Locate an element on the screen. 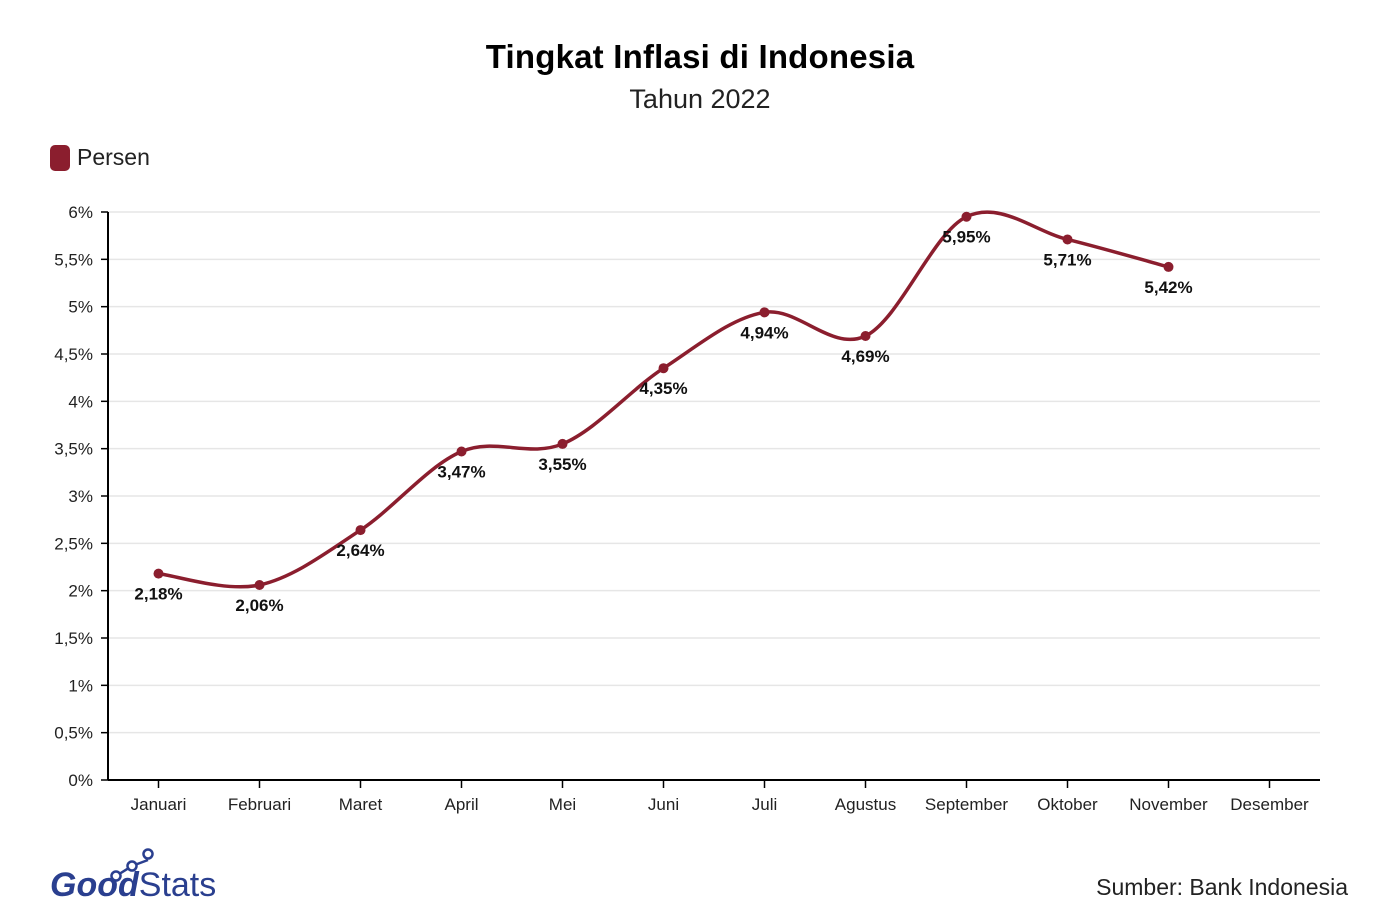 This screenshot has height=916, width=1400. x-tick-label: Mei is located at coordinates (562, 804).